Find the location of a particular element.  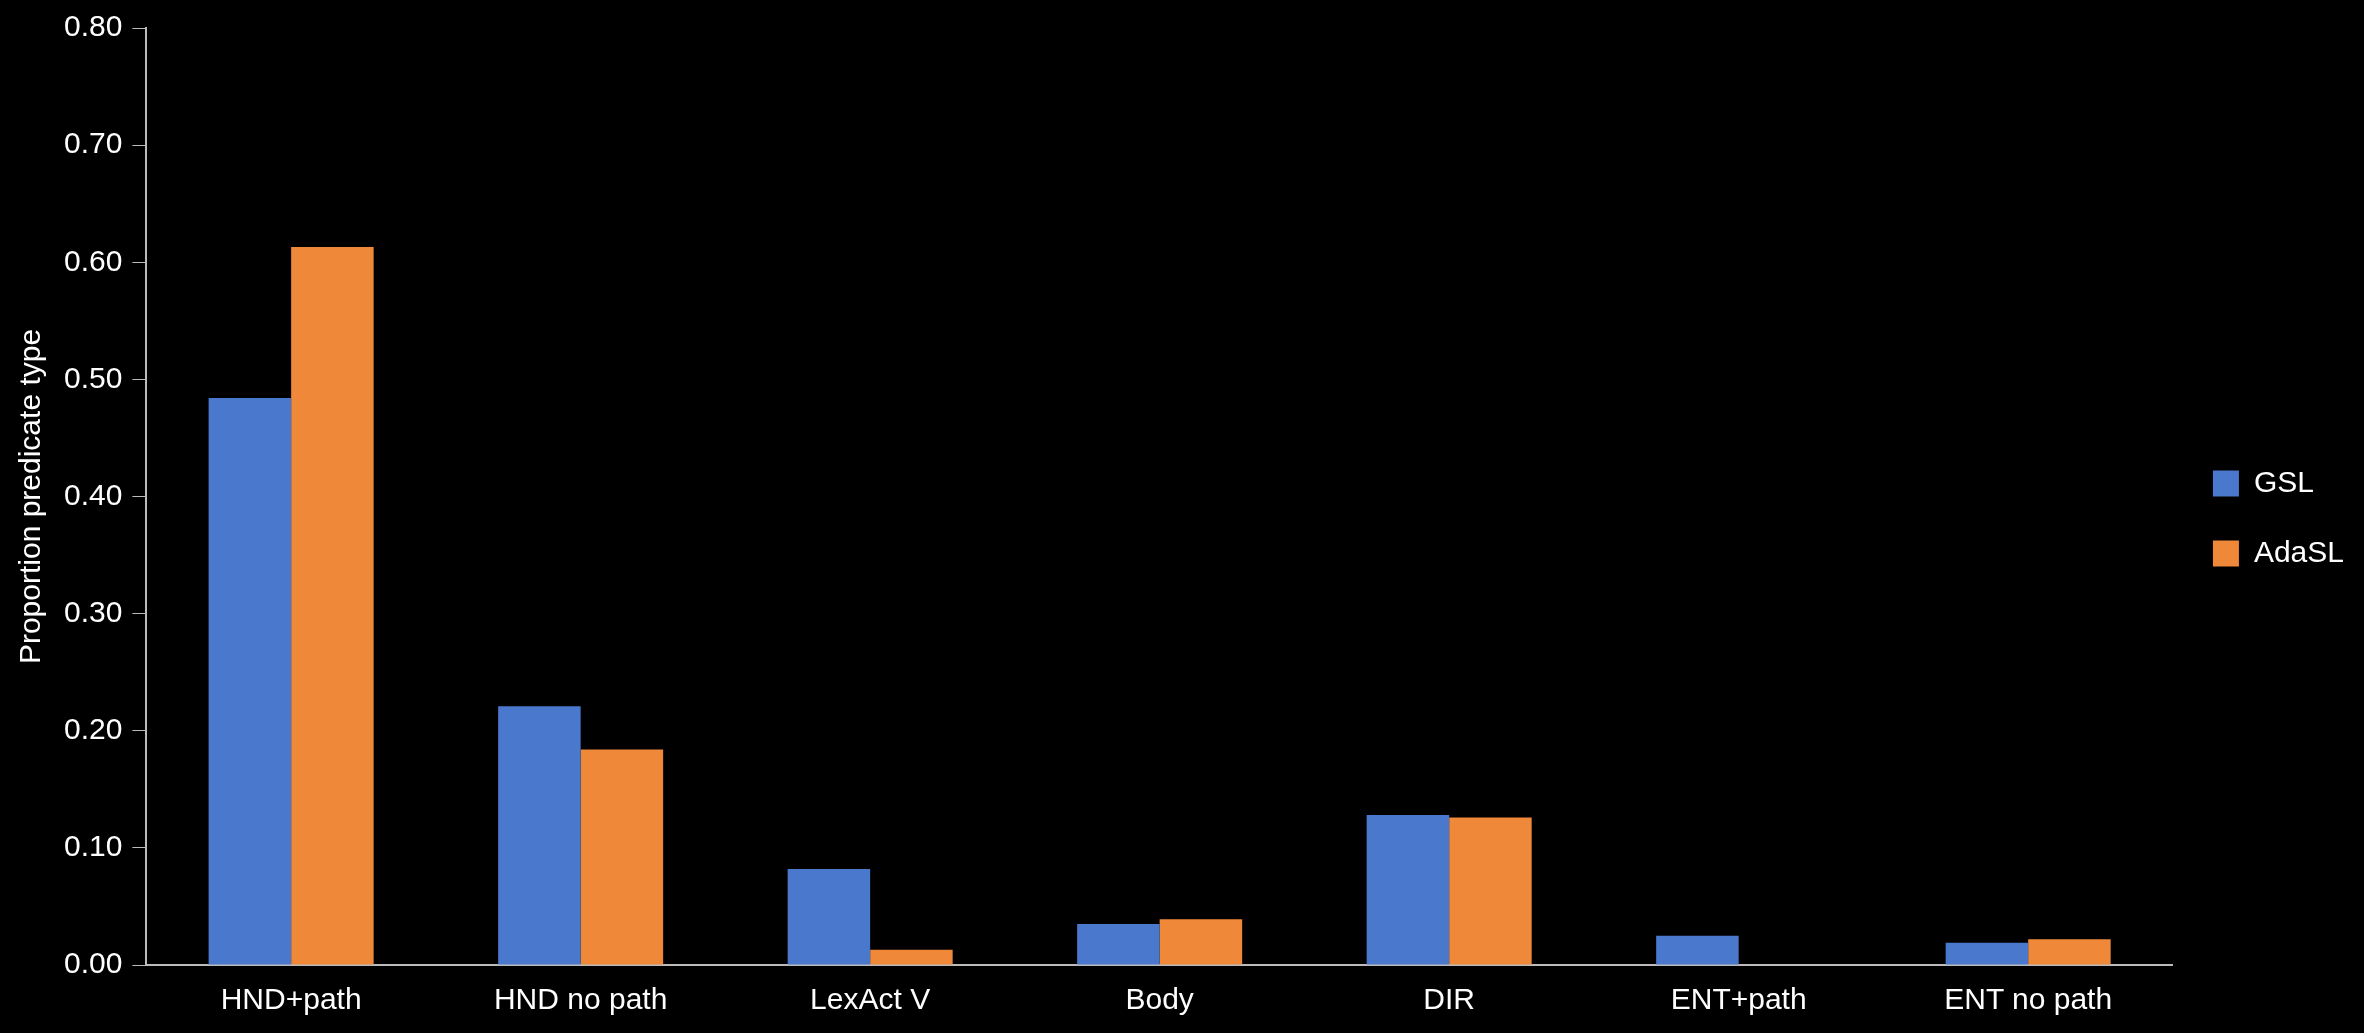

y-axis-title: Proportion predicate type is located at coordinates (30, 496).